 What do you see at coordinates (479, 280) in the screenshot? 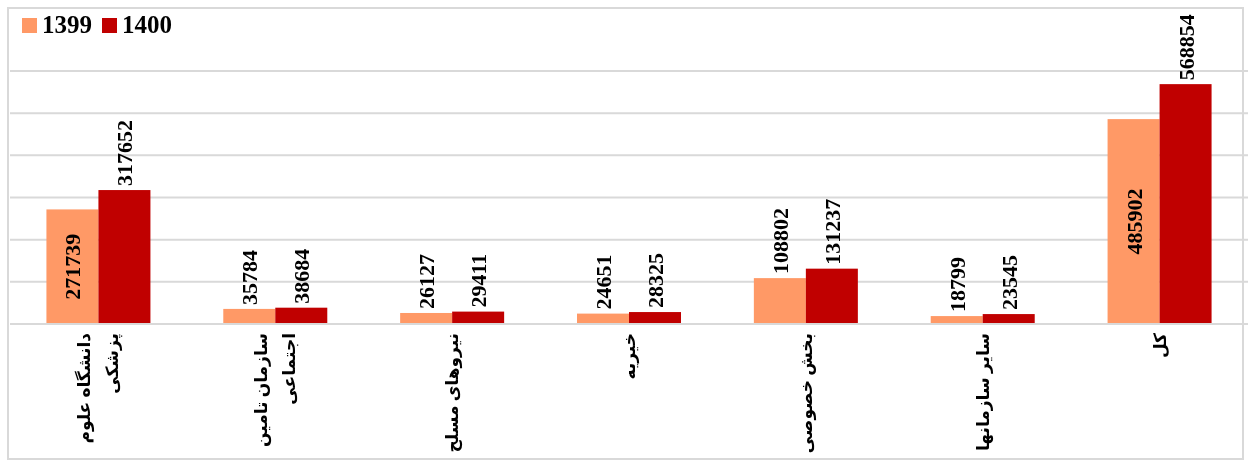
I see `data-label: 29411` at bounding box center [479, 280].